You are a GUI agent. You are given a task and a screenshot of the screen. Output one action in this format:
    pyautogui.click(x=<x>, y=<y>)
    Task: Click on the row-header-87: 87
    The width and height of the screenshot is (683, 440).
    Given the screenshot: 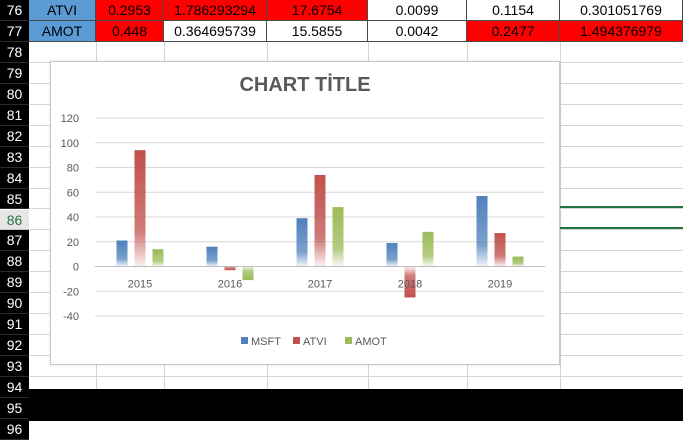 What is the action you would take?
    pyautogui.click(x=14, y=241)
    